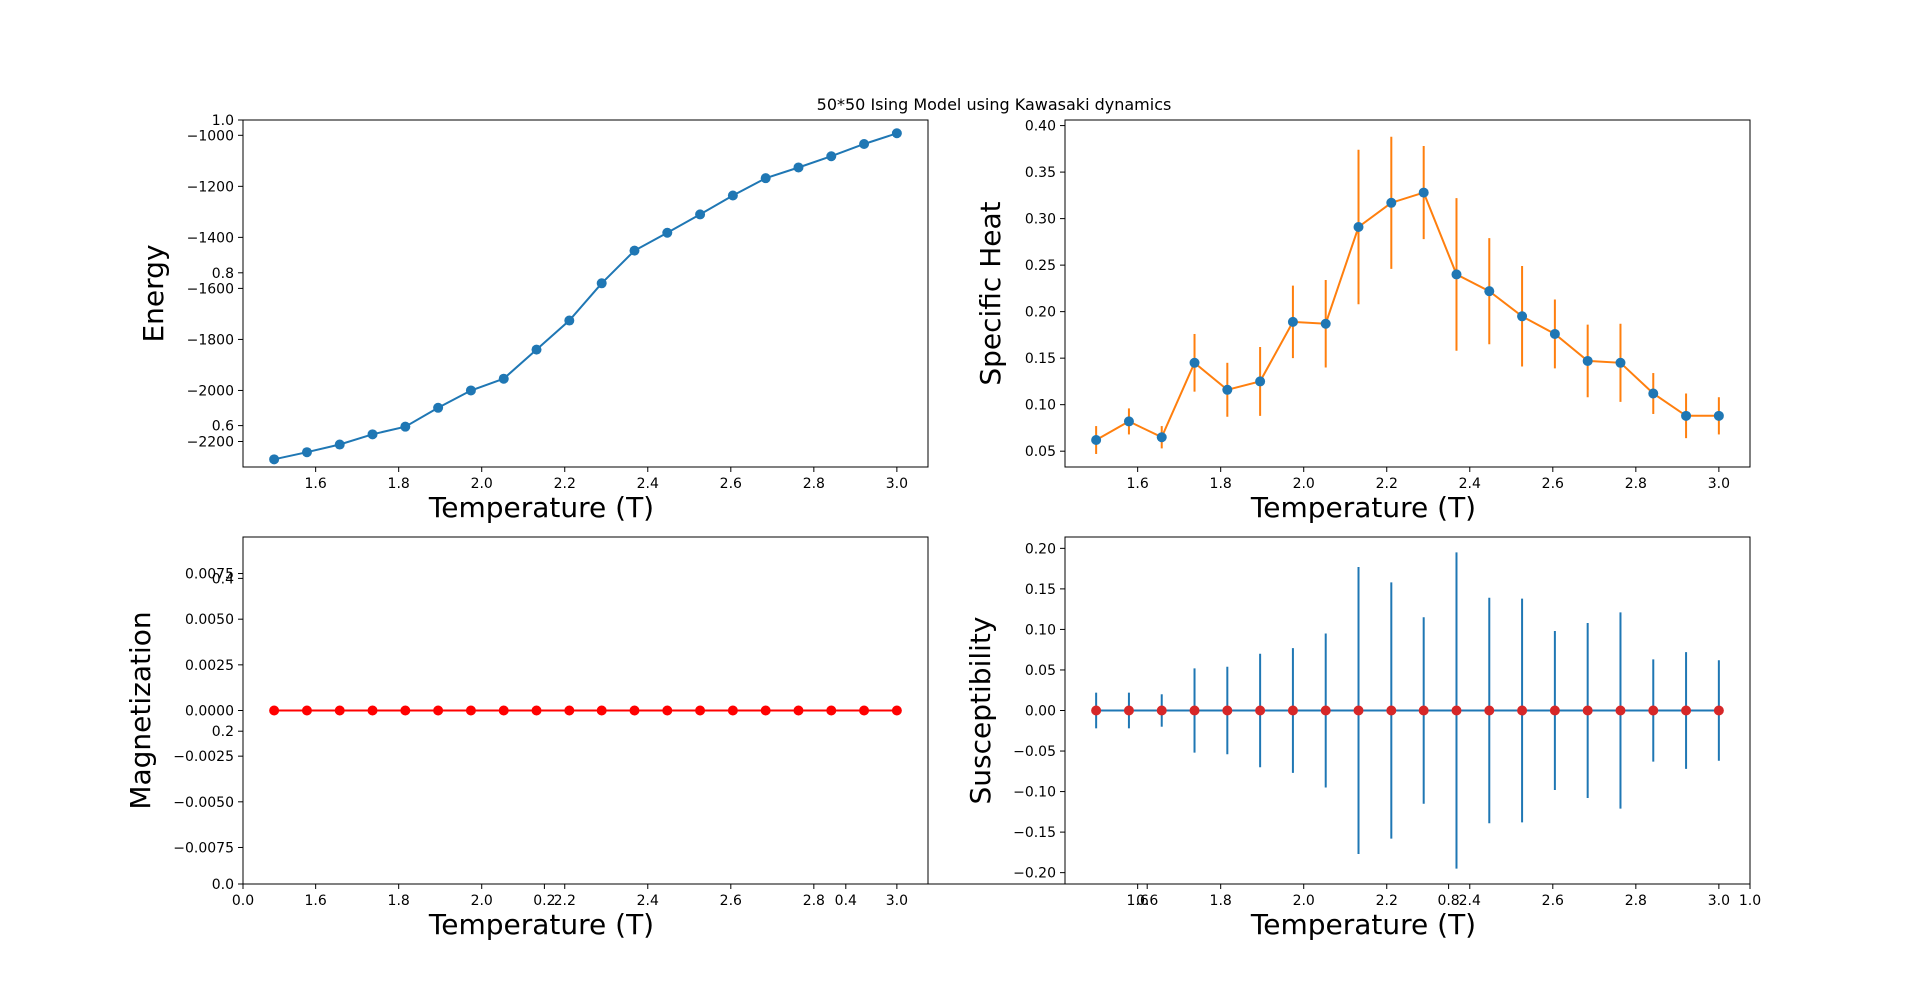 The height and width of the screenshot is (981, 1920). What do you see at coordinates (1040, 173) in the screenshot?
I see `y-tick-label: 0.35` at bounding box center [1040, 173].